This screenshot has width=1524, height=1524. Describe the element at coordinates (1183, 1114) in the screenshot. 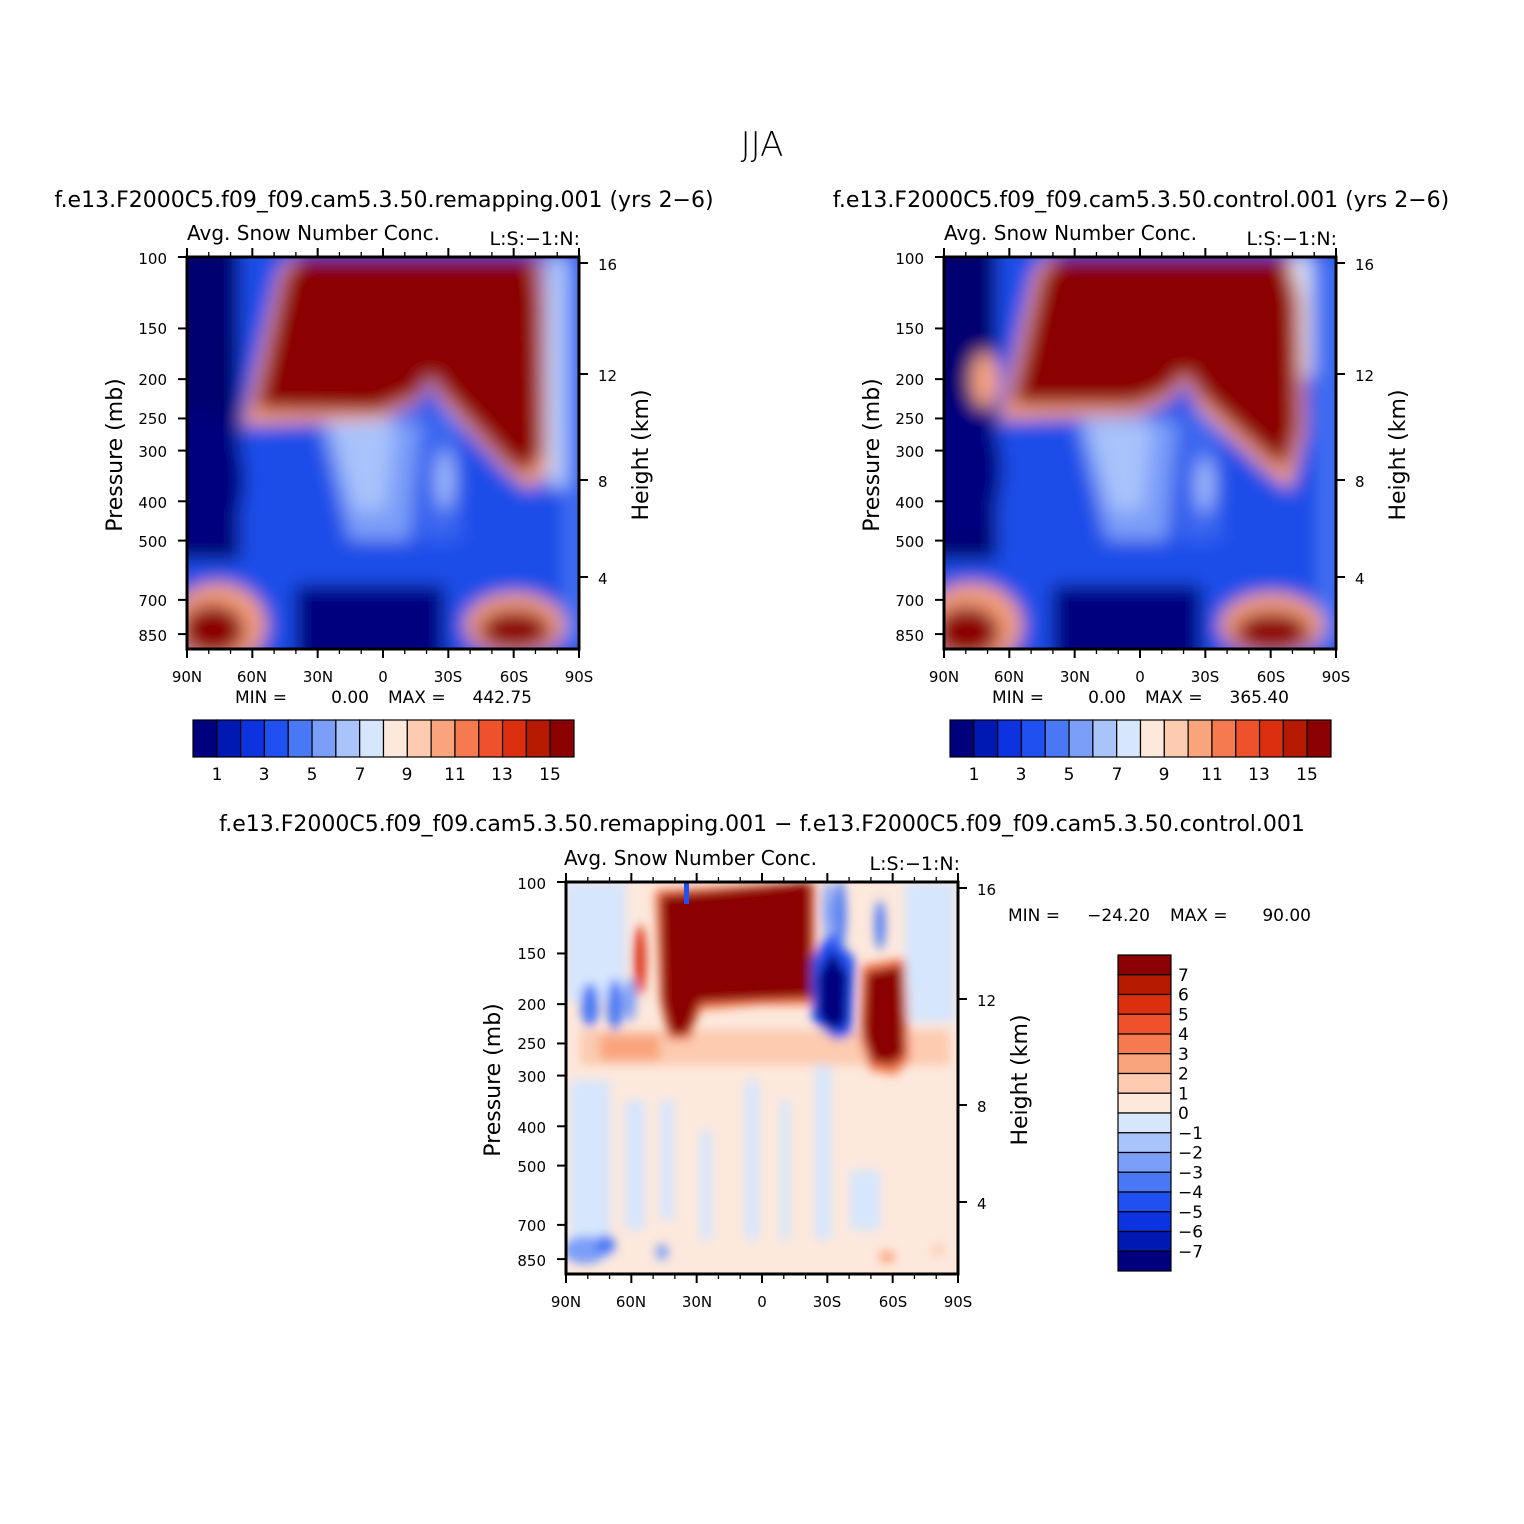

I see `colorbar-label: 0` at that location.